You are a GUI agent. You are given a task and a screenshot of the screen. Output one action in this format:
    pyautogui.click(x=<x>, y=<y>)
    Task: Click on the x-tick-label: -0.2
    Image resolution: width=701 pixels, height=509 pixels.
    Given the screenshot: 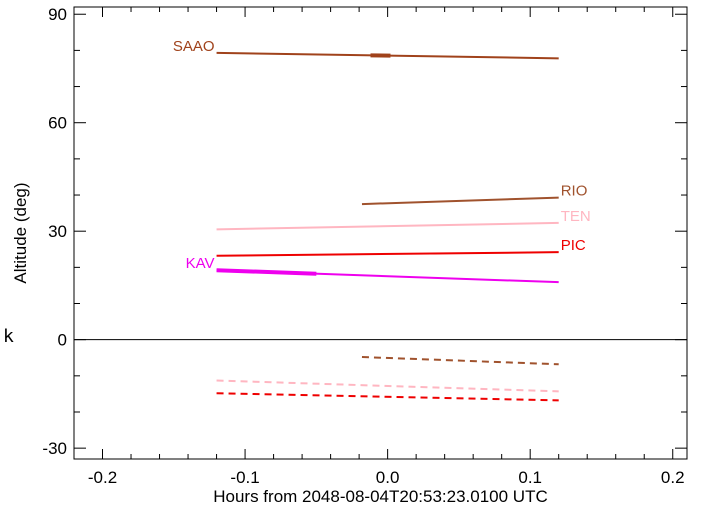 What is the action you would take?
    pyautogui.click(x=102, y=477)
    